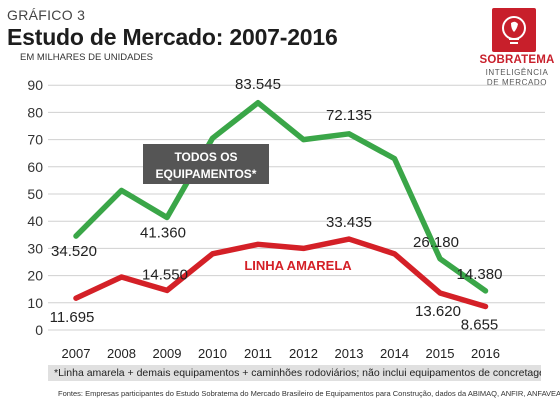 The image size is (560, 404). Describe the element at coordinates (436, 242) in the screenshot. I see `data-label: 26.180` at that location.